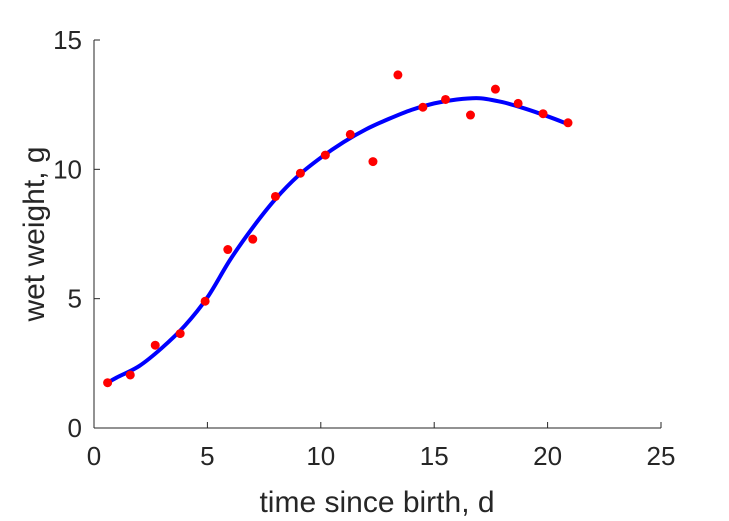 Image resolution: width=729 pixels, height=521 pixels. Describe the element at coordinates (34, 234) in the screenshot. I see `y-axis-label: wet weight, g` at that location.